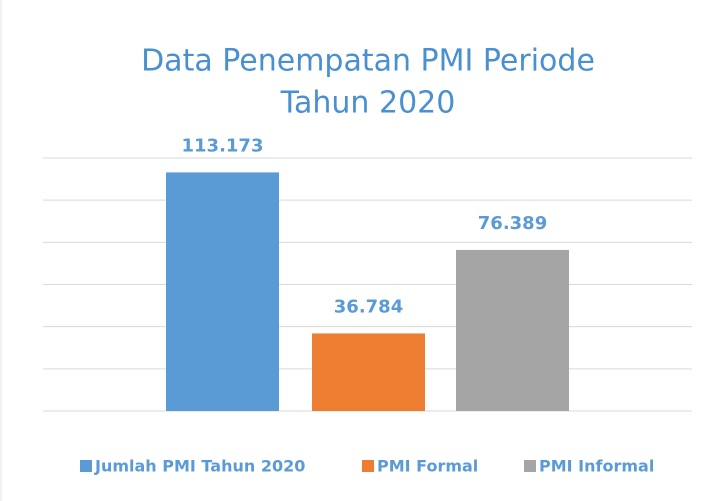 This screenshot has height=501, width=711. Describe the element at coordinates (596, 466) in the screenshot. I see `legend-label: PMI Informal` at that location.